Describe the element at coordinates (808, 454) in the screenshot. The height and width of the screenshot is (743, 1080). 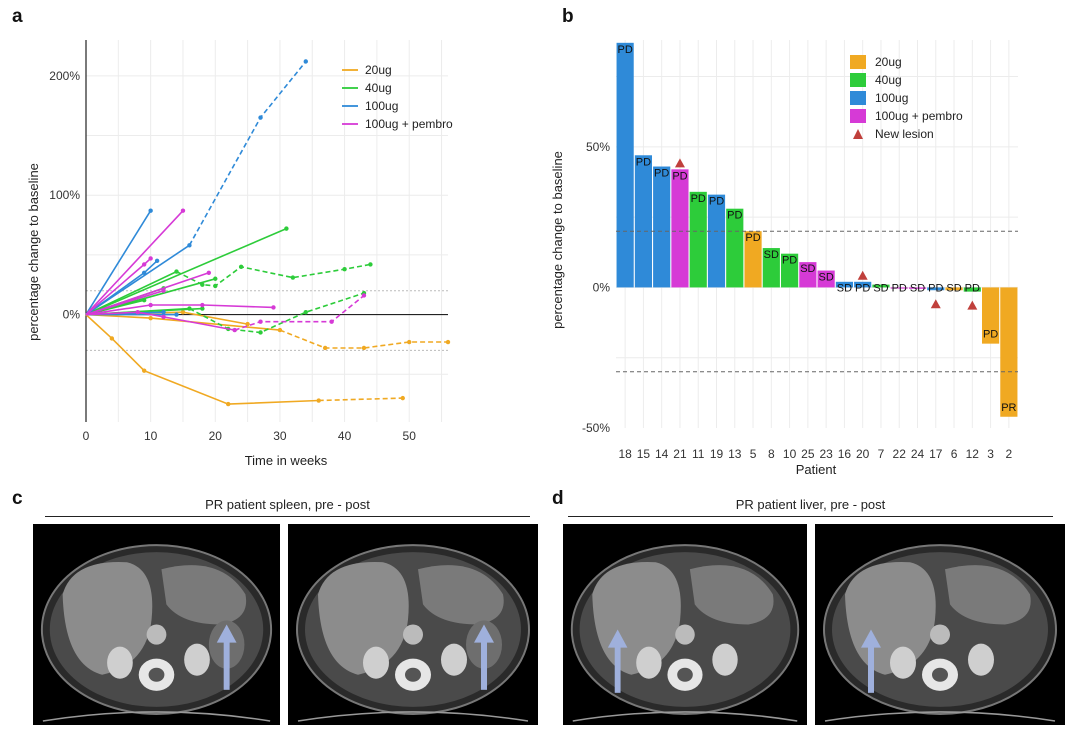
I see `x-tick-label: 25` at that location.